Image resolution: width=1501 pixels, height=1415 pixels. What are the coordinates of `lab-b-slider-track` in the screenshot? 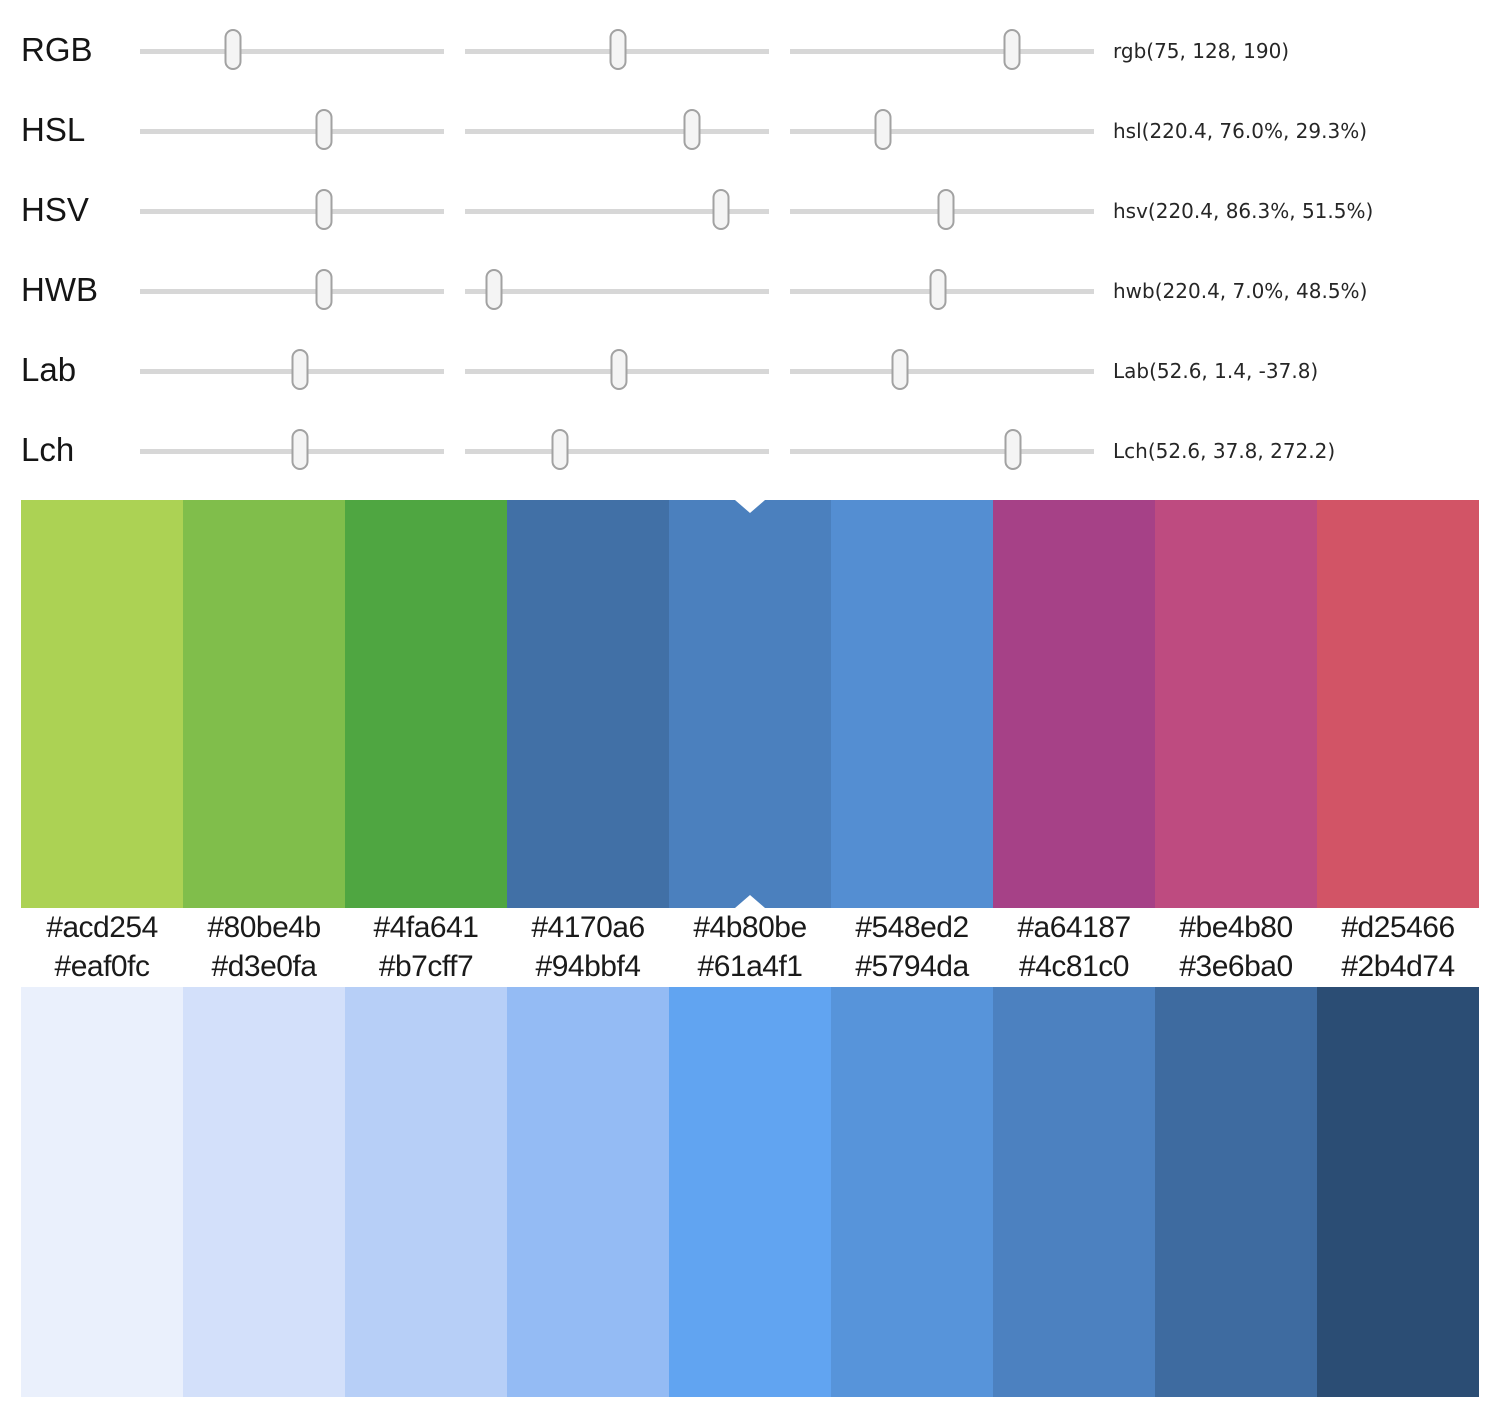 It's located at (942, 369).